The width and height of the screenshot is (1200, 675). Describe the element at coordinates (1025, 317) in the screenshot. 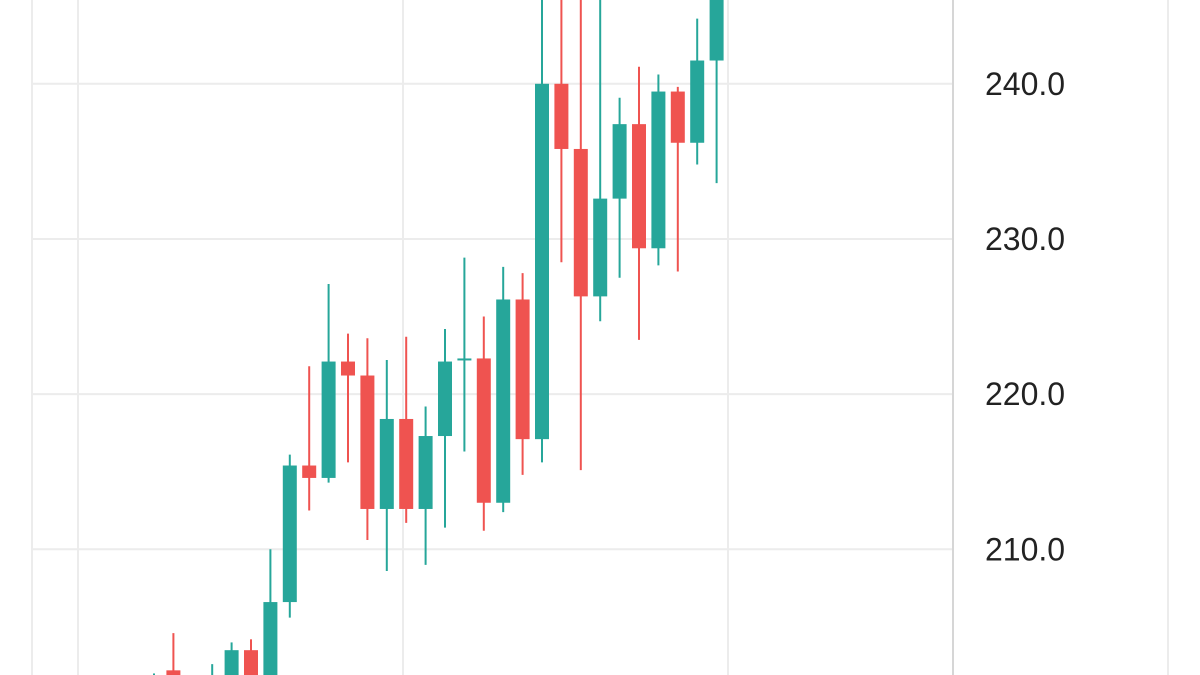

I see `y-axis: 210.0 220.0 230.0 240.0` at that location.